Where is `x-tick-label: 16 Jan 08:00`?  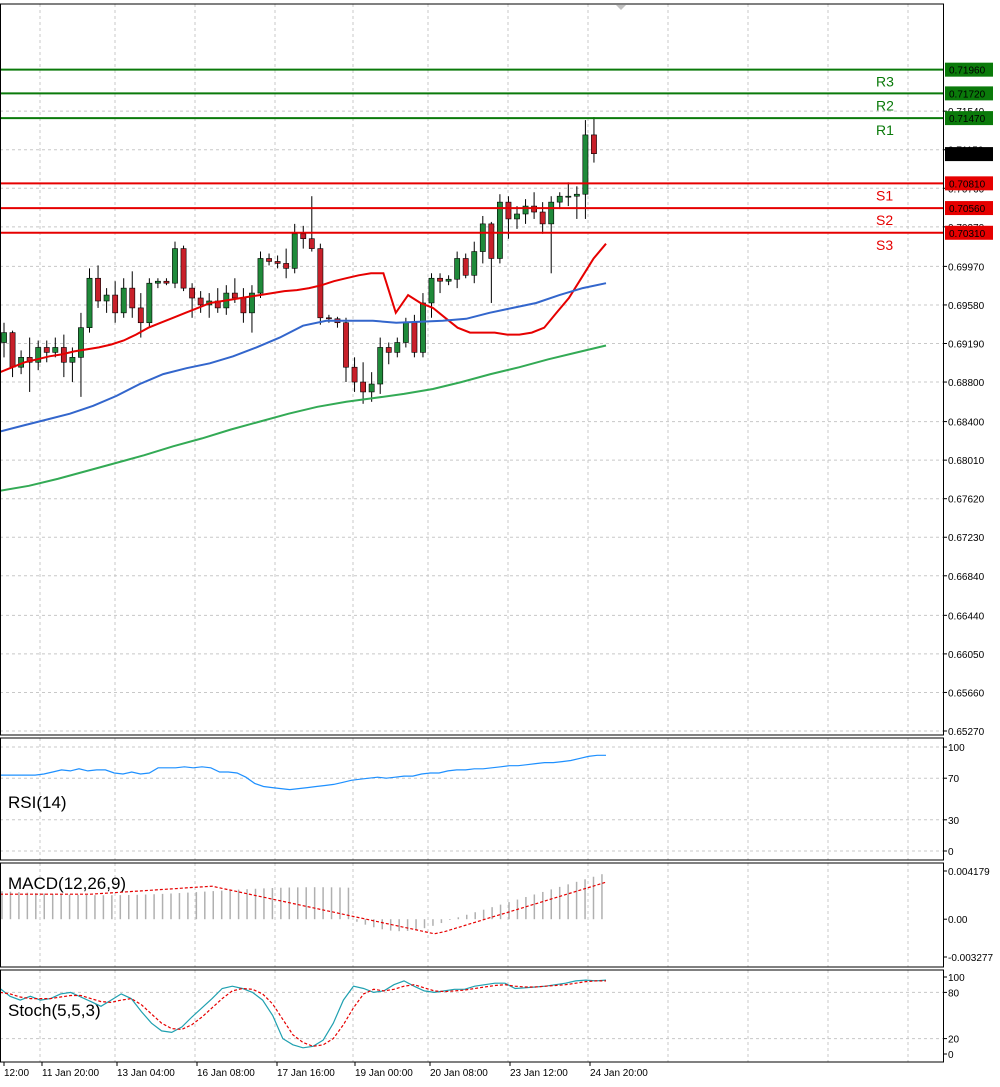
x-tick-label: 16 Jan 08:00 is located at coordinates (226, 1073).